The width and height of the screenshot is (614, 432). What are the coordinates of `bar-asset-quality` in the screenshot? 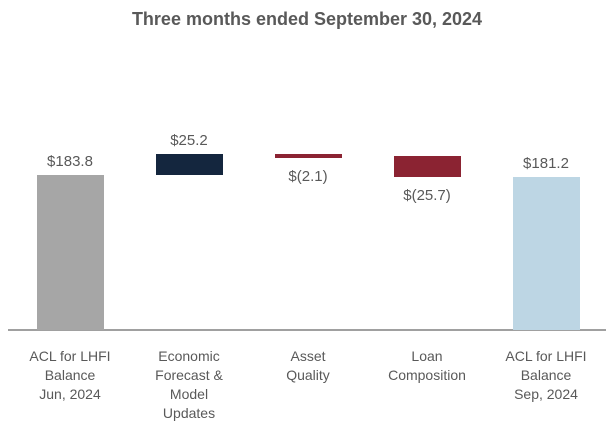 It's located at (308, 155).